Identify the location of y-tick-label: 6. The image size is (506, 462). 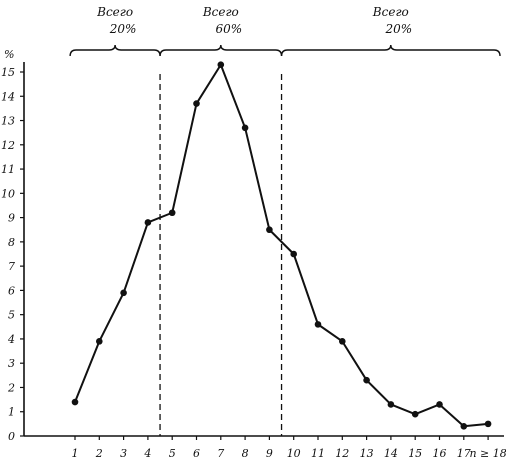
(11, 290).